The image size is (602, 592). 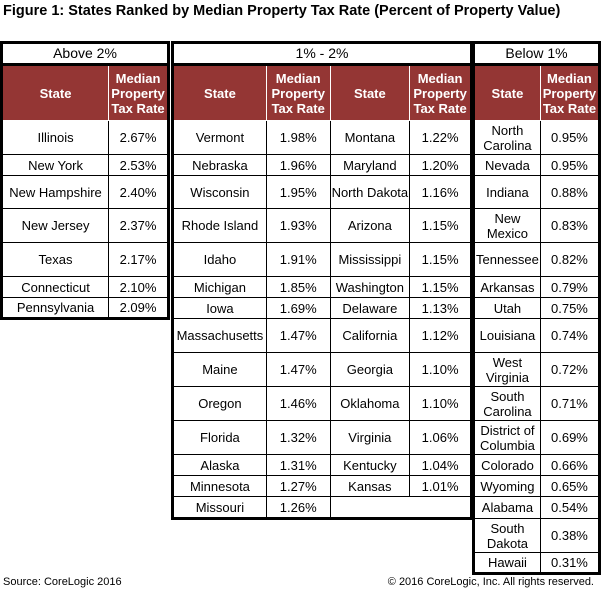 What do you see at coordinates (370, 335) in the screenshot?
I see `state-cell: California` at bounding box center [370, 335].